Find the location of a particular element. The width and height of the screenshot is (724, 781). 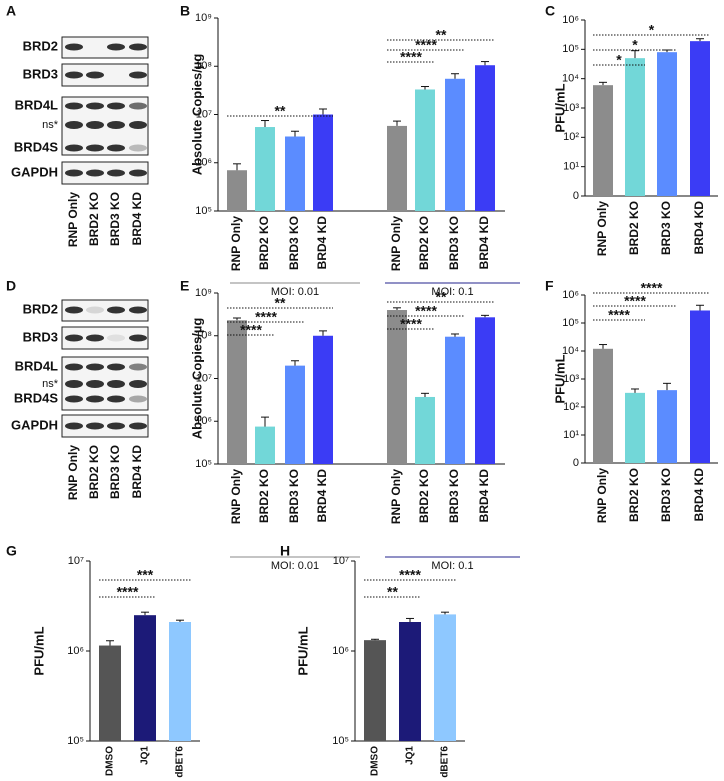

blot-row-label: BRD2 is located at coordinates (40, 308).